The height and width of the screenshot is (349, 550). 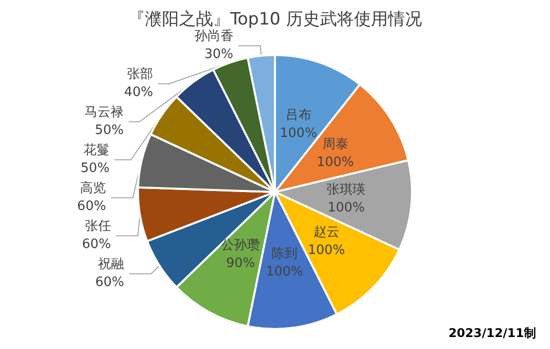 What do you see at coordinates (346, 190) in the screenshot?
I see `slice-label: 张琪瑛` at bounding box center [346, 190].